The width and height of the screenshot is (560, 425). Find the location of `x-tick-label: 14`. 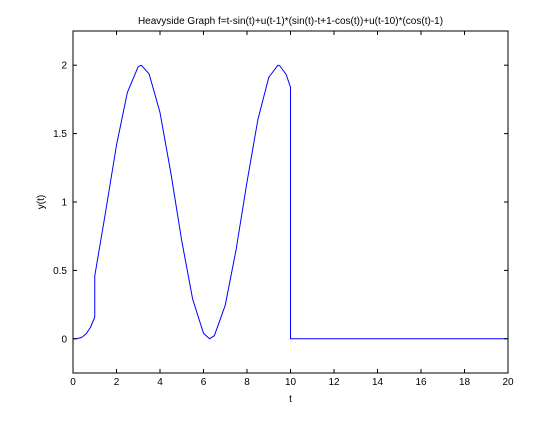

x-tick-label: 14 is located at coordinates (378, 382).